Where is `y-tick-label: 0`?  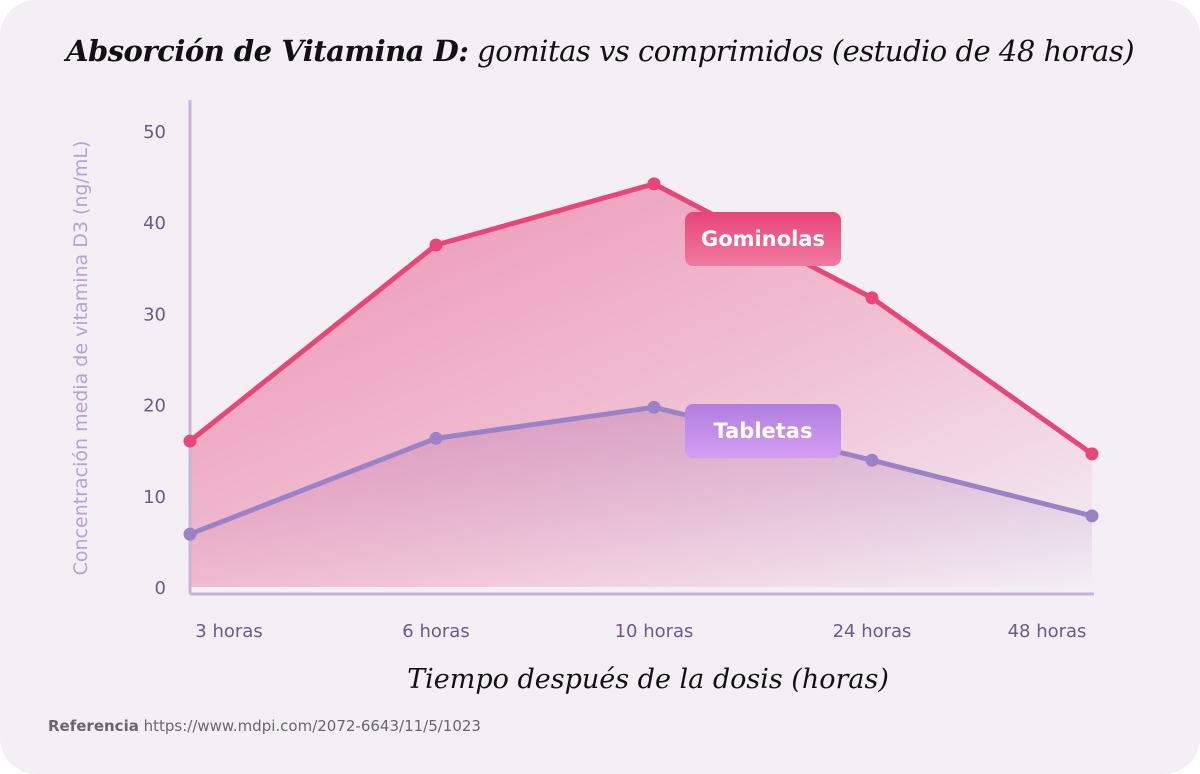 y-tick-label: 0 is located at coordinates (160, 588).